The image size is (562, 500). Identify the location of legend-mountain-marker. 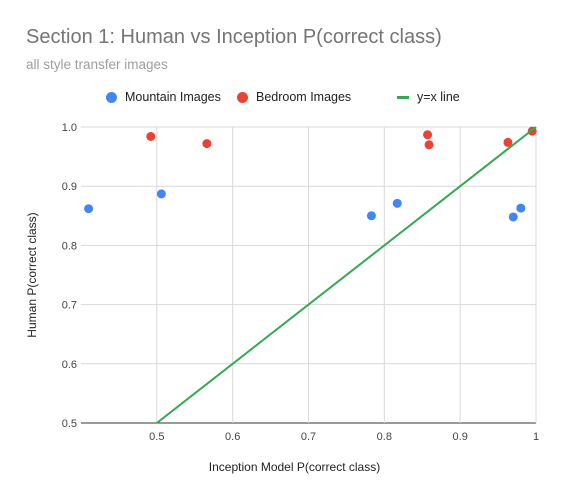
(111, 97).